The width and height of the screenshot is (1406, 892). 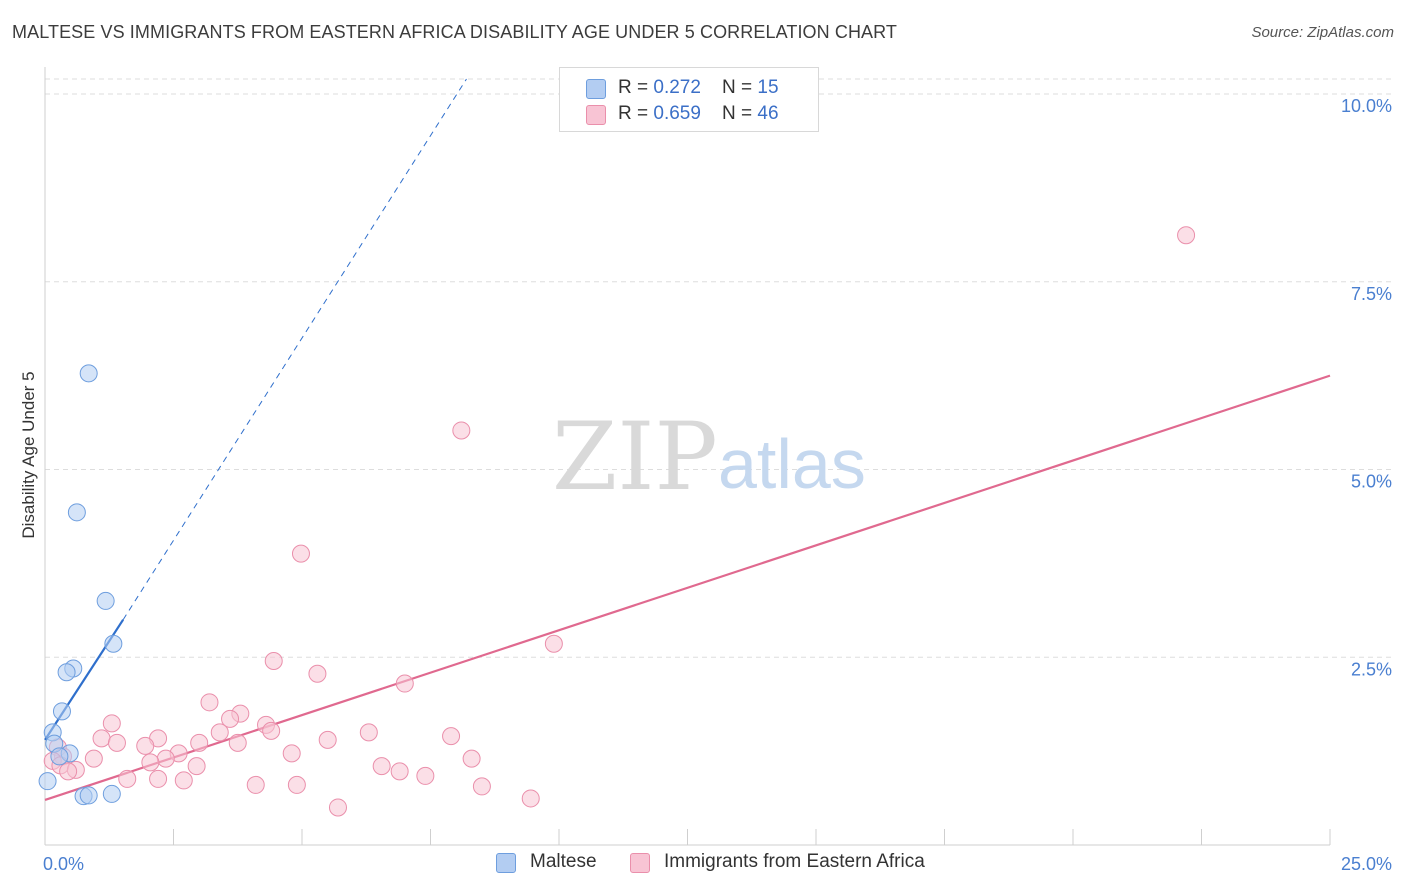 I want to click on bottom-legend-swatch-blue, so click(x=506, y=863).